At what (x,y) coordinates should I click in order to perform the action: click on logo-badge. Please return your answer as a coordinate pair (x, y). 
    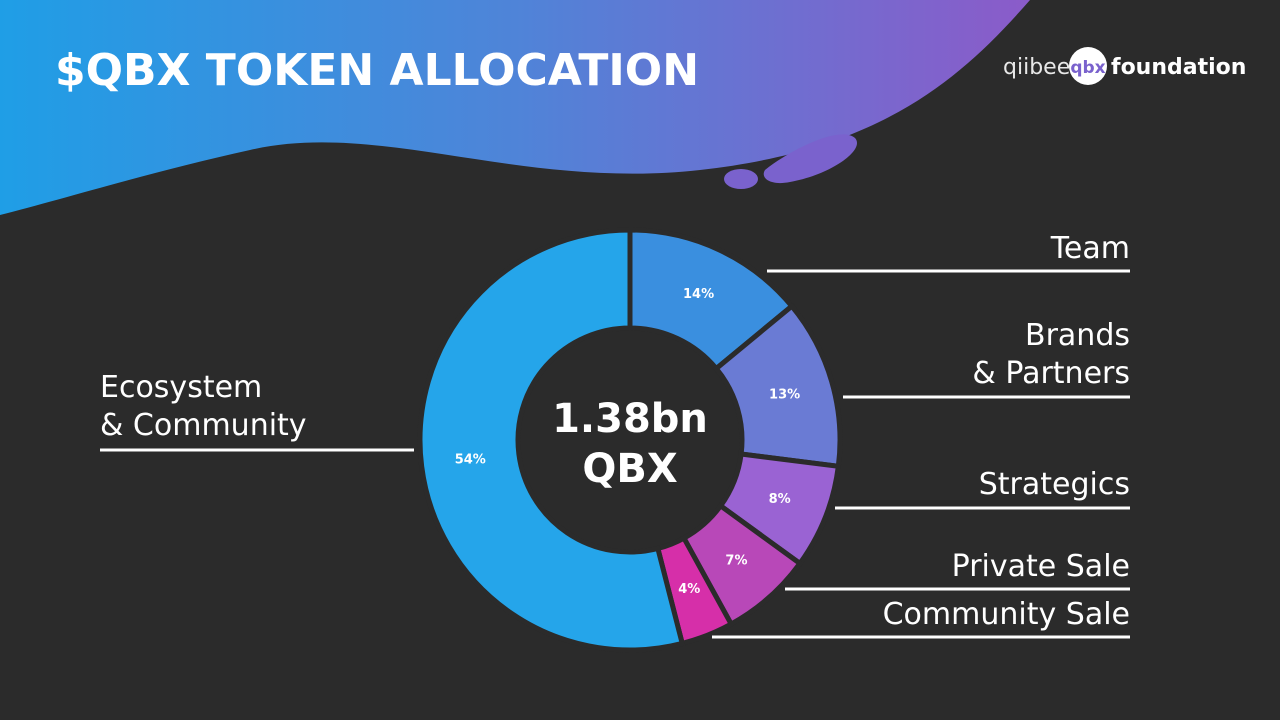
    Looking at the image, I should click on (1088, 66).